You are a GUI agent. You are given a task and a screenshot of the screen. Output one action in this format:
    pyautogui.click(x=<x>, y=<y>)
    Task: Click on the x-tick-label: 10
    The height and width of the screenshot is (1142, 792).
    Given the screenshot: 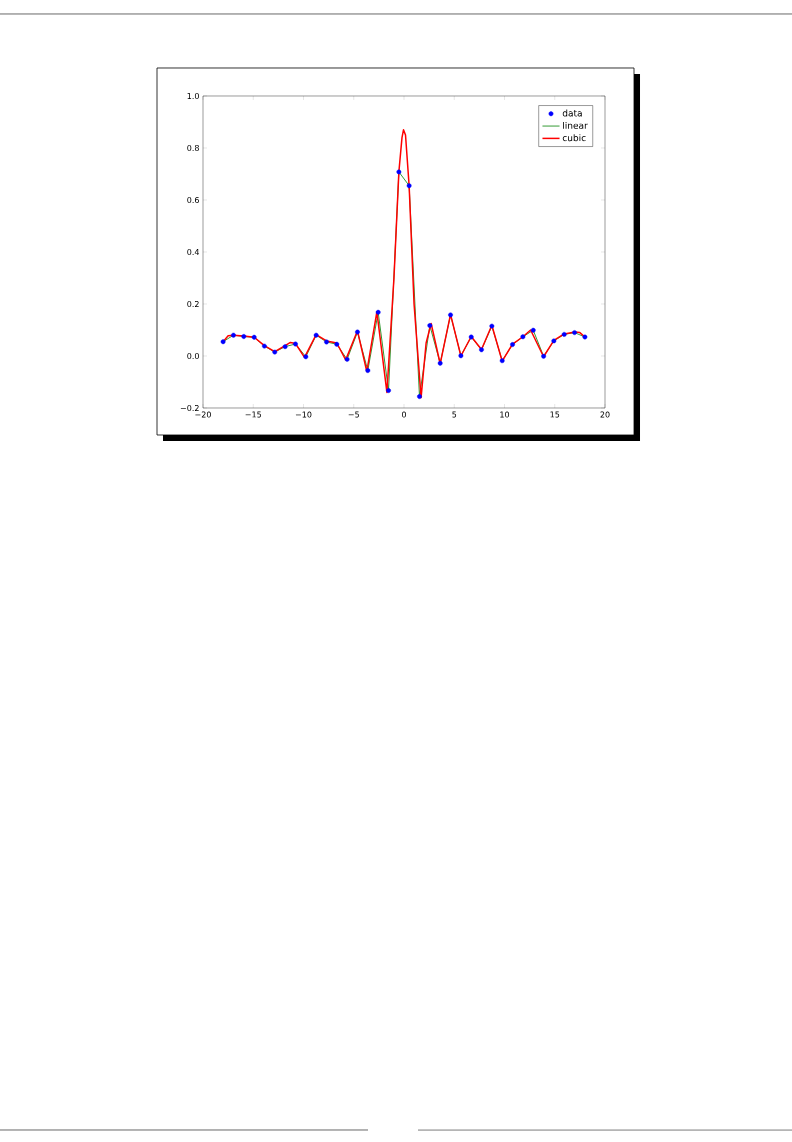 What is the action you would take?
    pyautogui.click(x=505, y=414)
    